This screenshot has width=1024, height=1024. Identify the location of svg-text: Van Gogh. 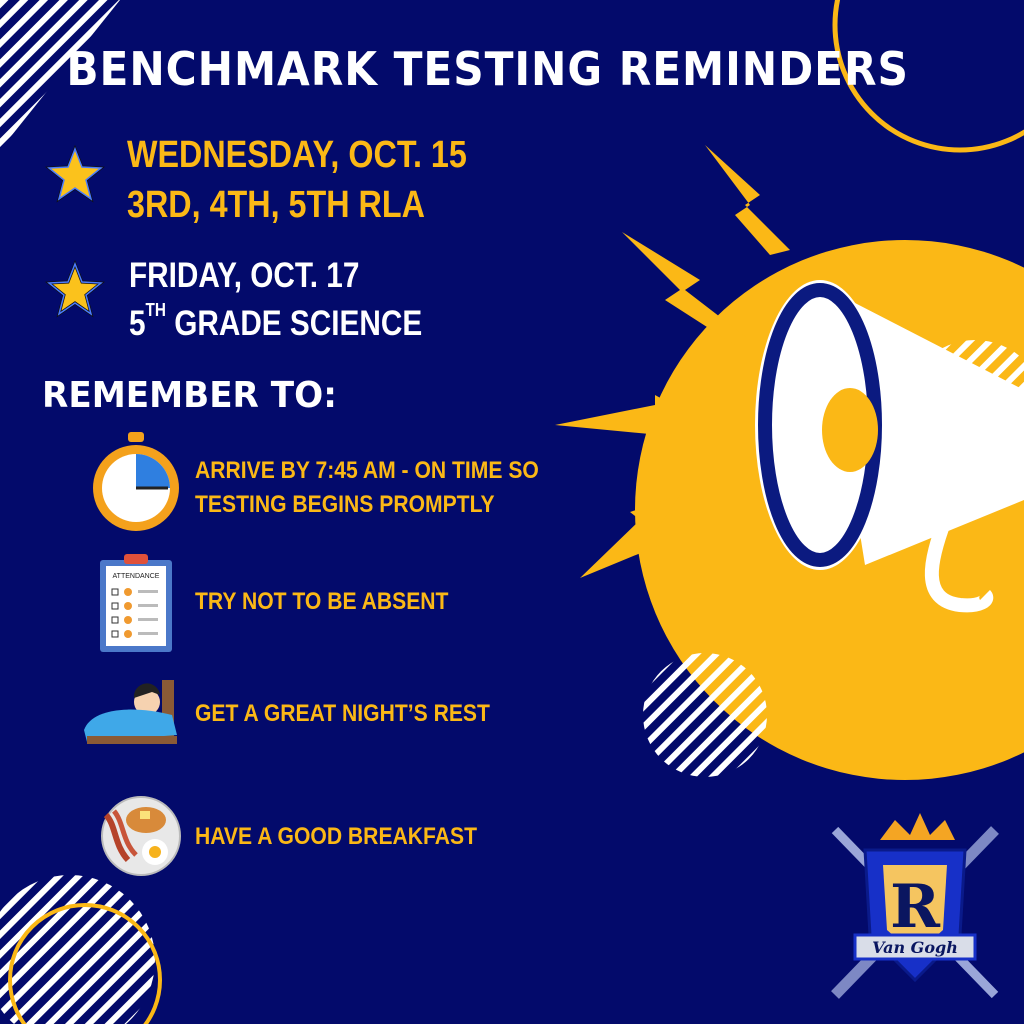
(915, 947).